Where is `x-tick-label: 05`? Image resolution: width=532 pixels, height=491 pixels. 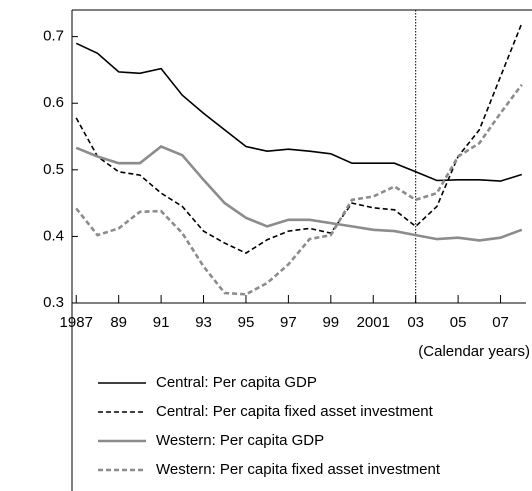 x-tick-label: 05 is located at coordinates (458, 322).